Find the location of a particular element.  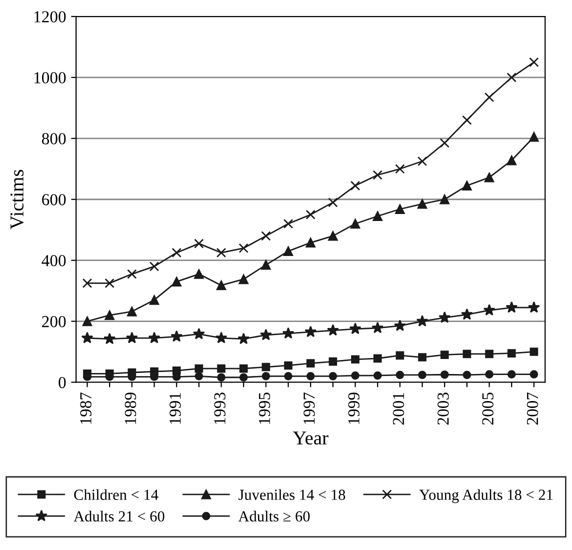

x-tick-label: 1993 is located at coordinates (220, 408).